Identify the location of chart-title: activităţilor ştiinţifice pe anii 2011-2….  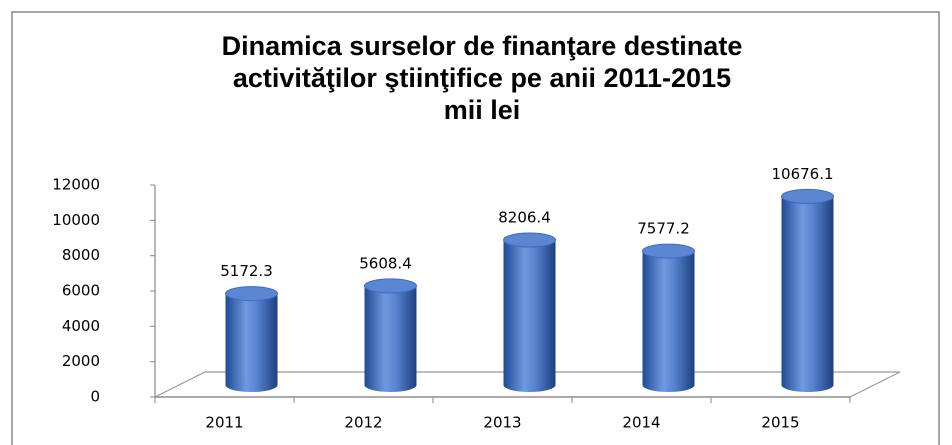
(482, 78).